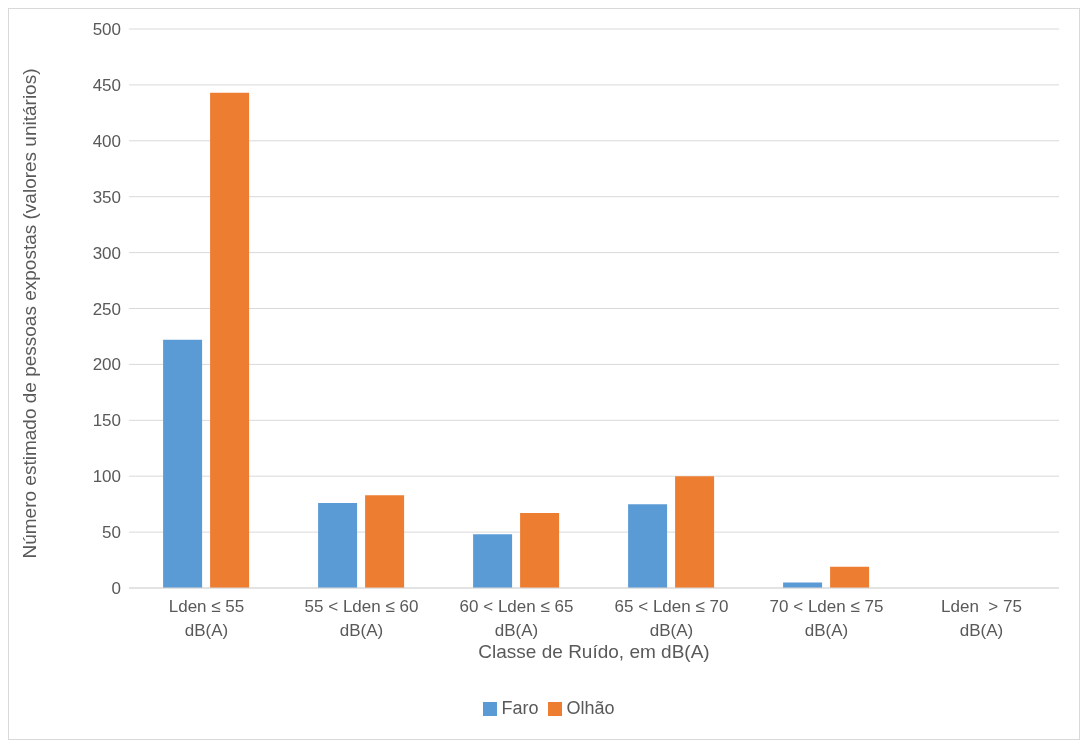 The height and width of the screenshot is (747, 1089). Describe the element at coordinates (106, 421) in the screenshot. I see `y-tick-label: 150` at that location.